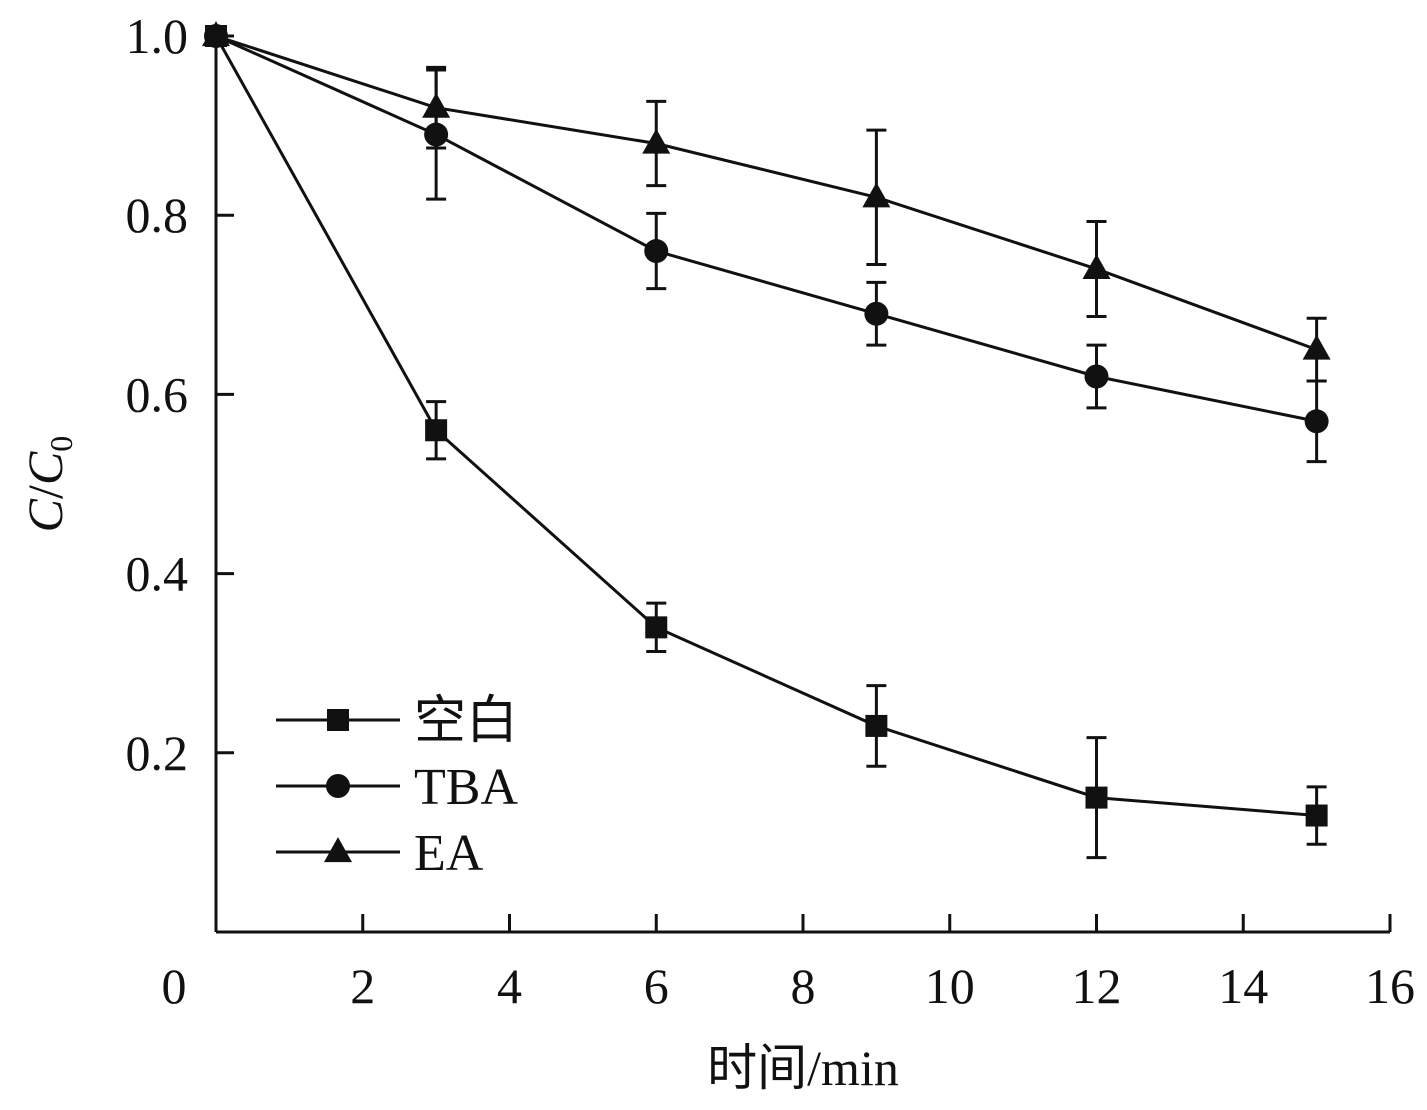 Image resolution: width=1427 pixels, height=1110 pixels. I want to click on legend: 空白 TBA EA, so click(397, 787).